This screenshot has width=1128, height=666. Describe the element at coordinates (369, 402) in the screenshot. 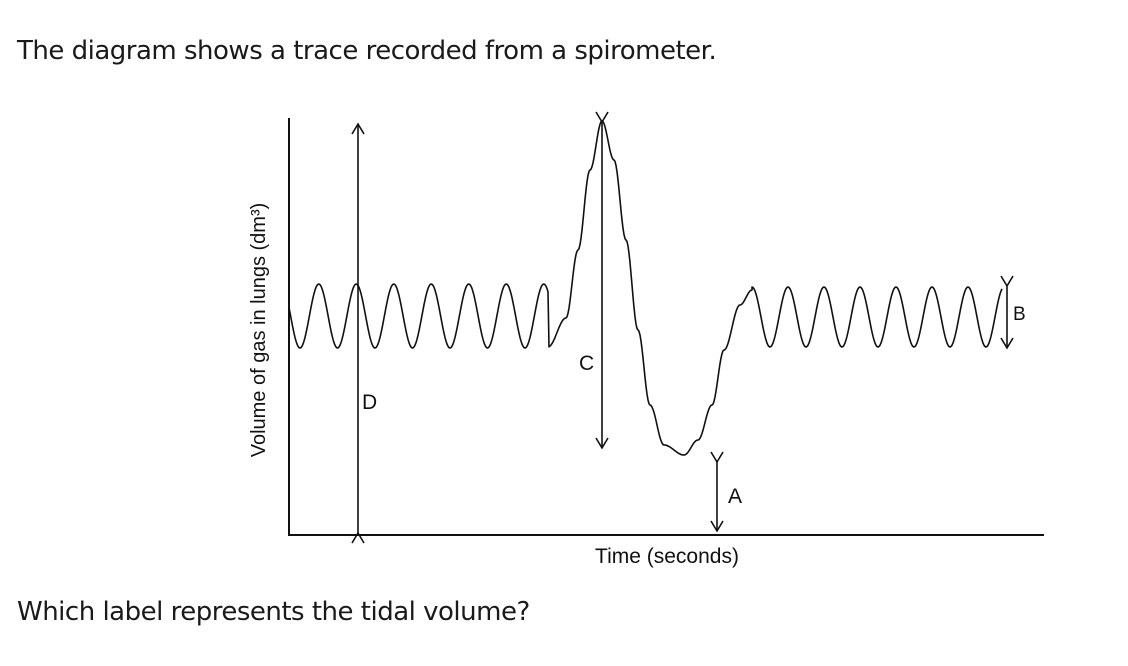

I see `label-d: D` at that location.